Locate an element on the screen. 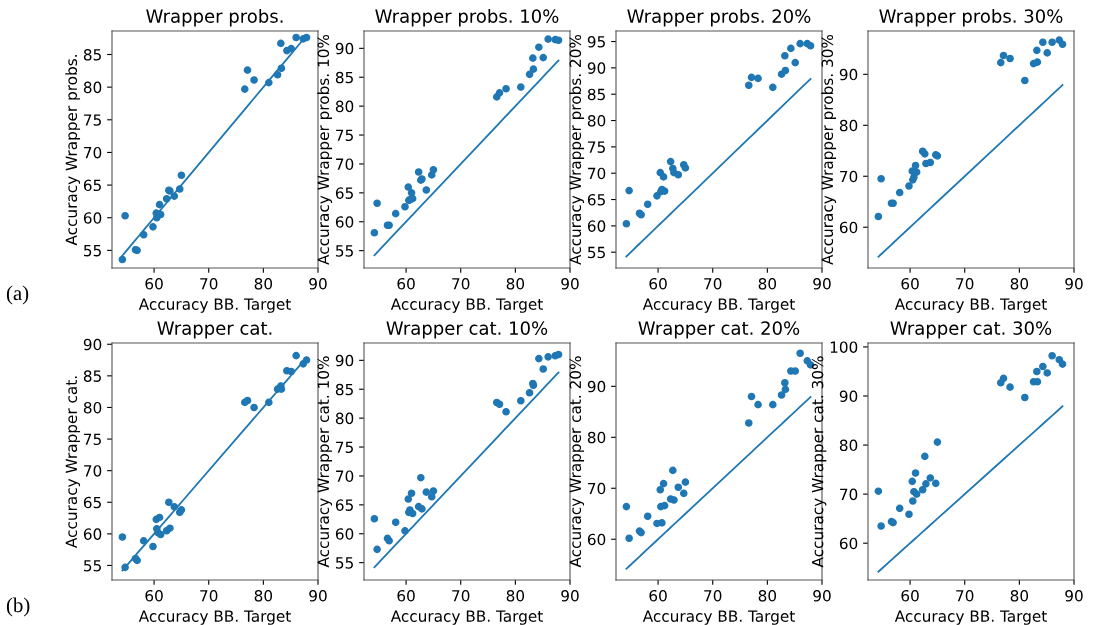  chart-title: Wrapper probs. is located at coordinates (214, 17).